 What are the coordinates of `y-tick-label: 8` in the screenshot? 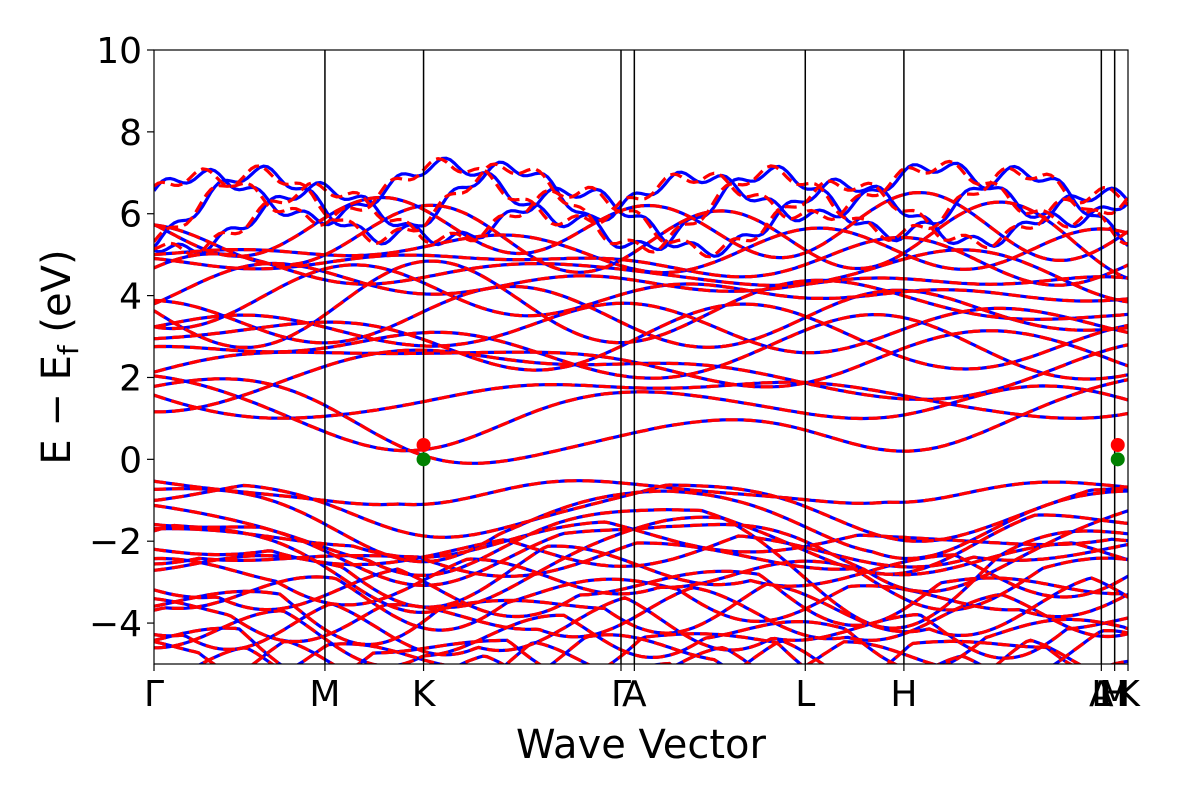 It's located at (130, 133).